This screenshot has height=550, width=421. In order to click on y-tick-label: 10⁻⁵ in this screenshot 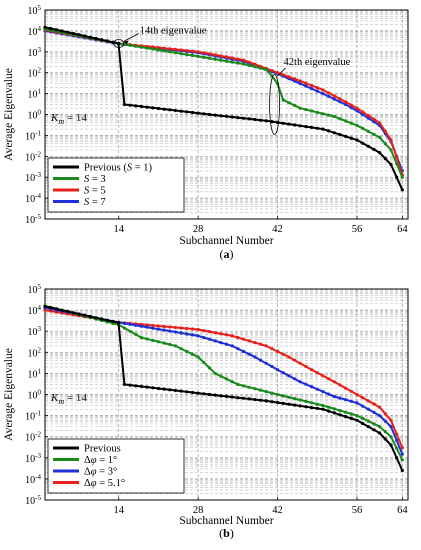, I will do `click(33, 219)`.